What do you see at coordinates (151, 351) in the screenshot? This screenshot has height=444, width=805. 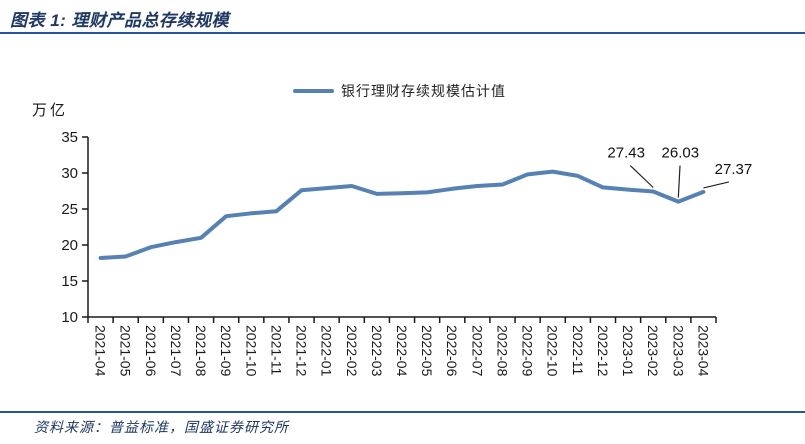 I see `x-axis-tick-label: 2021-06` at bounding box center [151, 351].